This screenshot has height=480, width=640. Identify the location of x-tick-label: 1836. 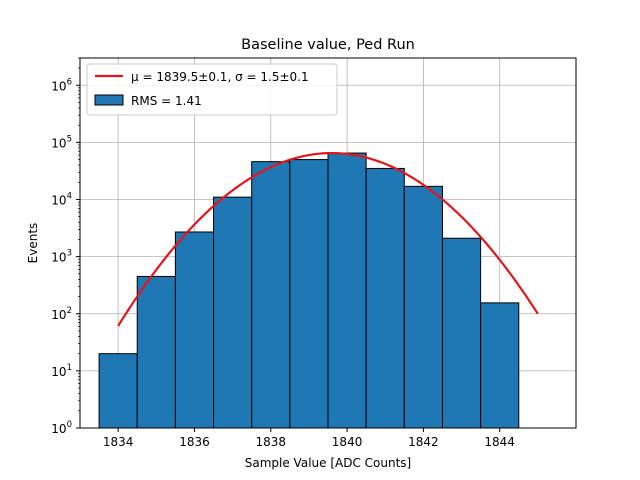
(194, 442).